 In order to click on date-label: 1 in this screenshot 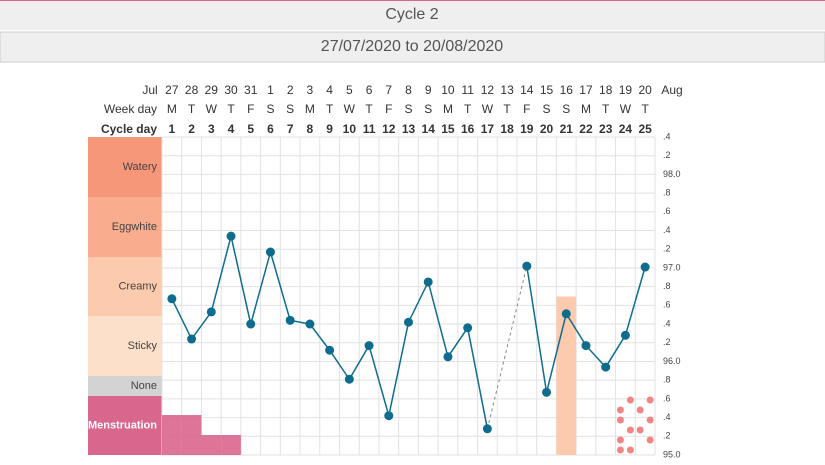, I will do `click(270, 90)`.